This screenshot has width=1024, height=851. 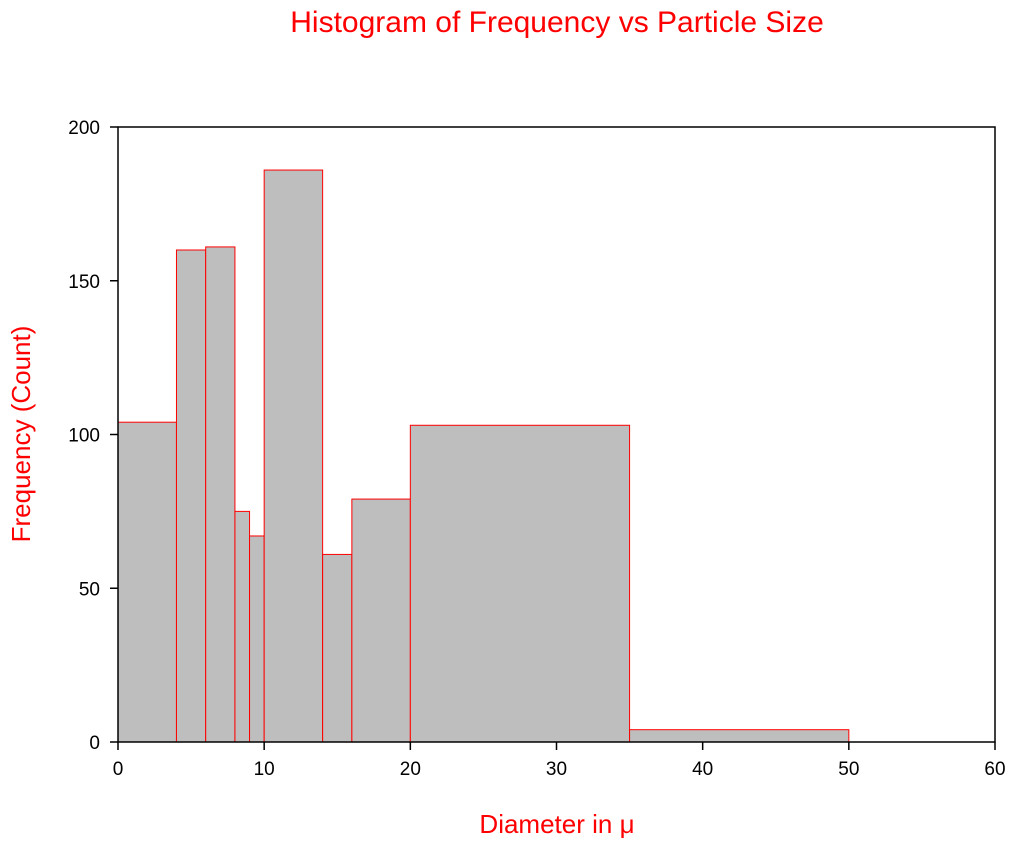 What do you see at coordinates (89, 589) in the screenshot?
I see `y-tick-label: 50` at bounding box center [89, 589].